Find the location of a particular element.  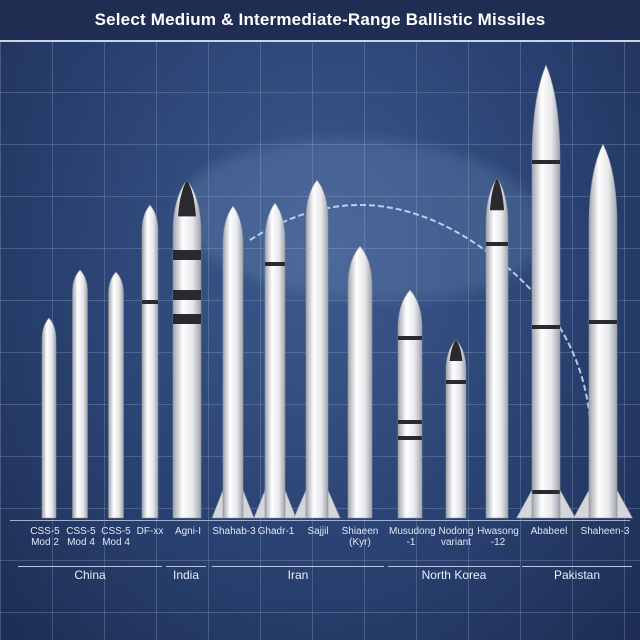

missile-name: Musudong -1 is located at coordinates (412, 537).